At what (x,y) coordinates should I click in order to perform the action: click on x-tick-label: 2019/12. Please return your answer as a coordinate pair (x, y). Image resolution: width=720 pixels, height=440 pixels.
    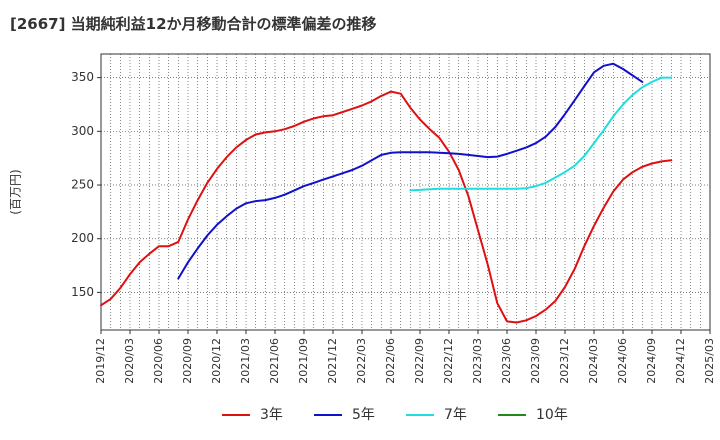
    Looking at the image, I should click on (100, 361).